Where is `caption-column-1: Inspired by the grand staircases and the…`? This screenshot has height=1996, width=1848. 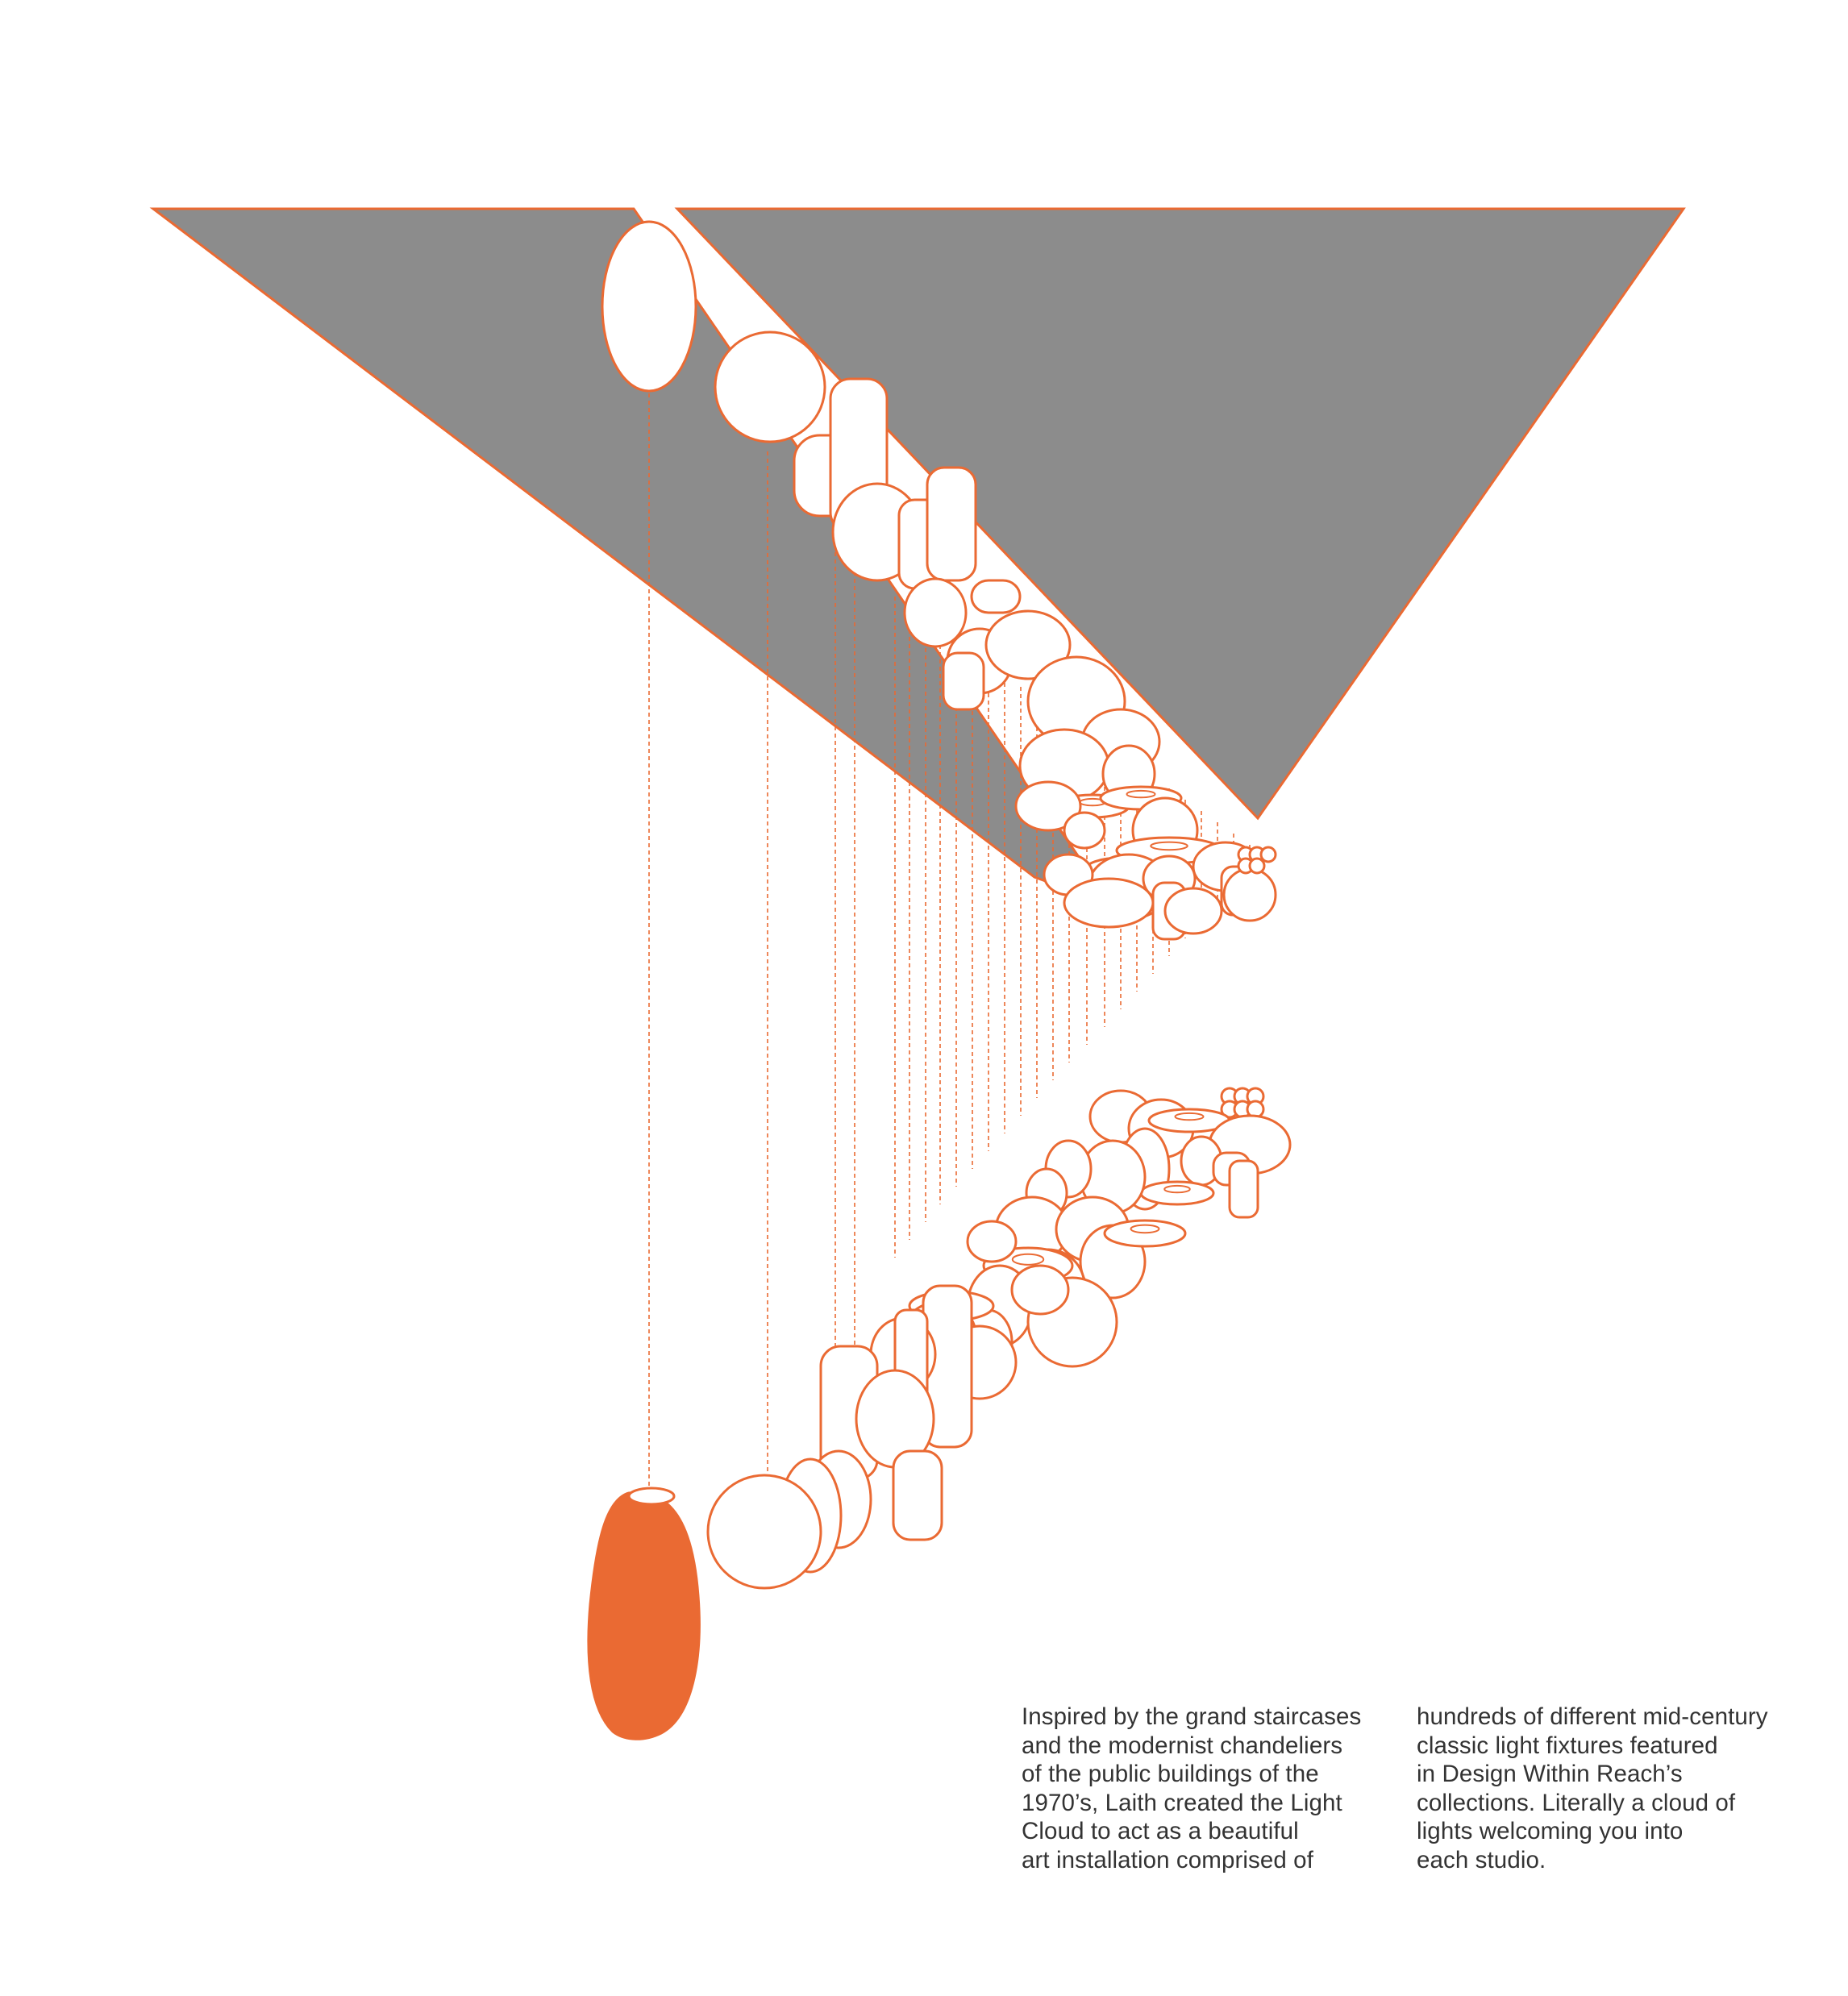
caption-column-1: Inspired by the grand staircases and the… is located at coordinates (1192, 1788).